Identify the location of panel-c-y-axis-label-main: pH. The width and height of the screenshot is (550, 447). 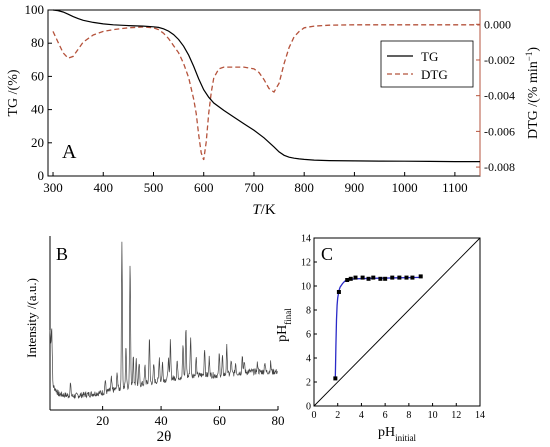
(282, 333).